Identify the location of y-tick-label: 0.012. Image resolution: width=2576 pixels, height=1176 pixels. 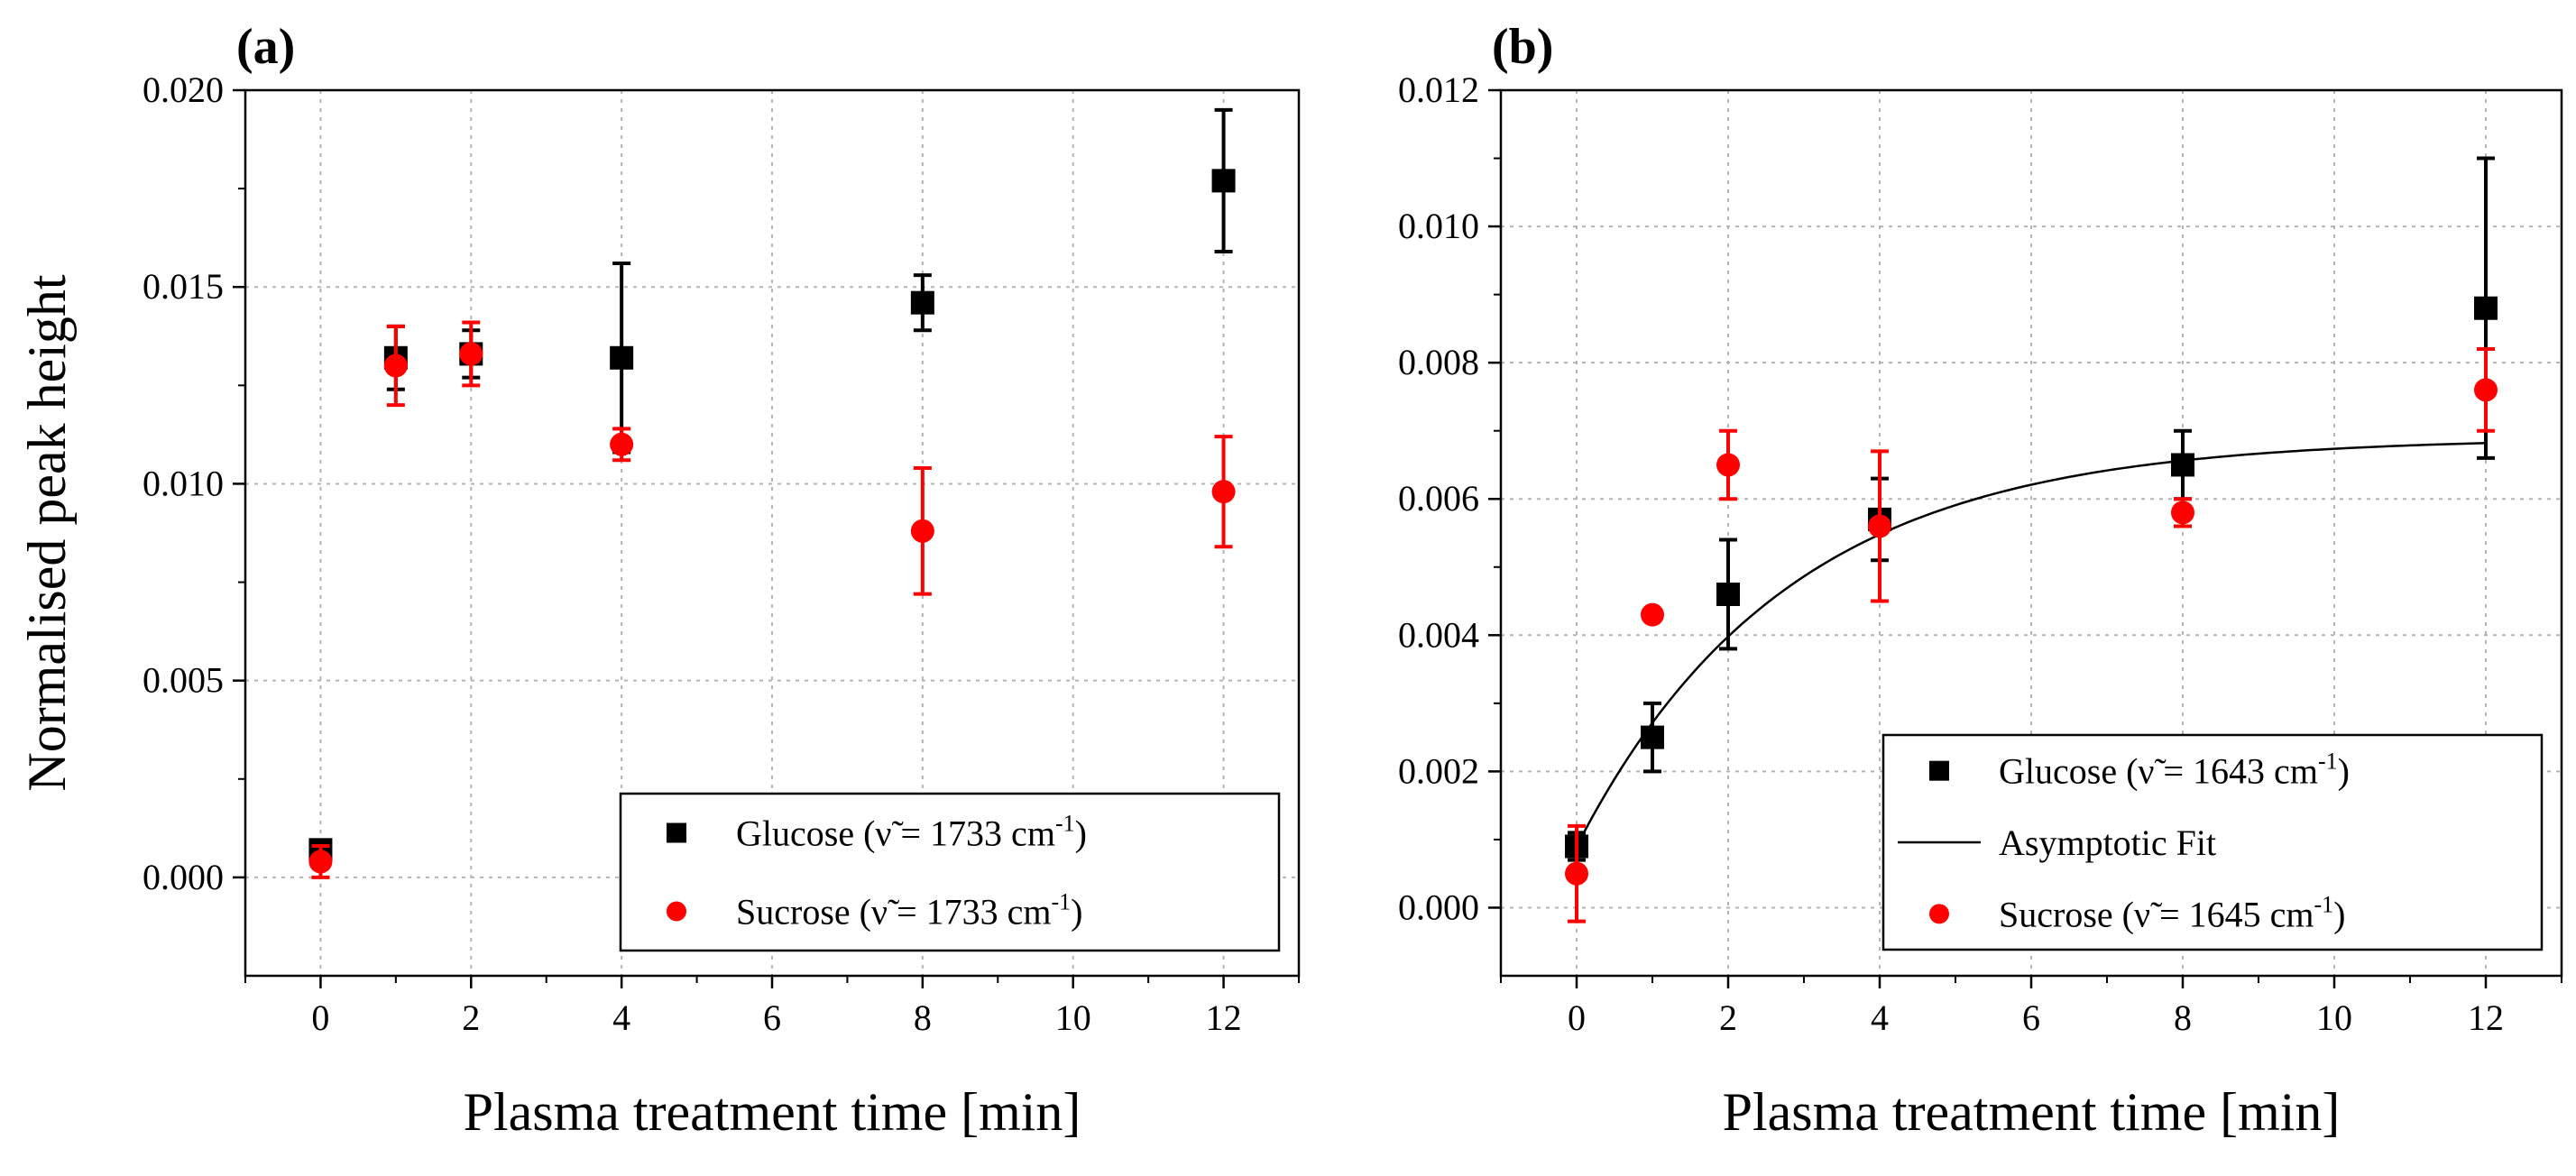
(1438, 89).